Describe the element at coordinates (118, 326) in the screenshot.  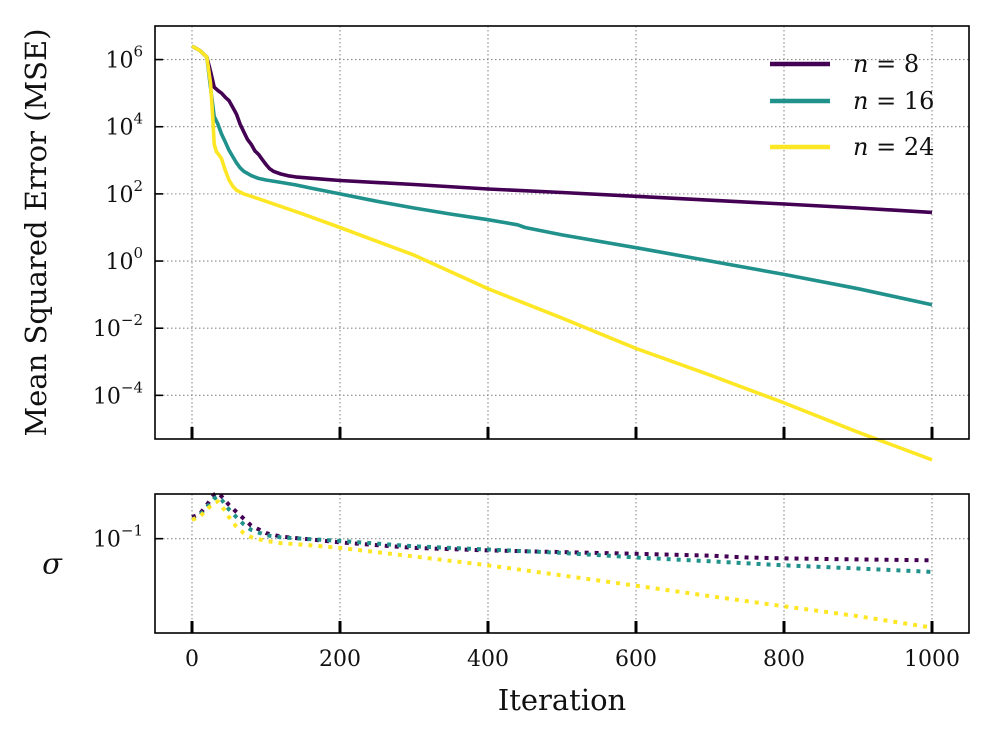
I see `mse-y-tick-label: 10⁻²` at that location.